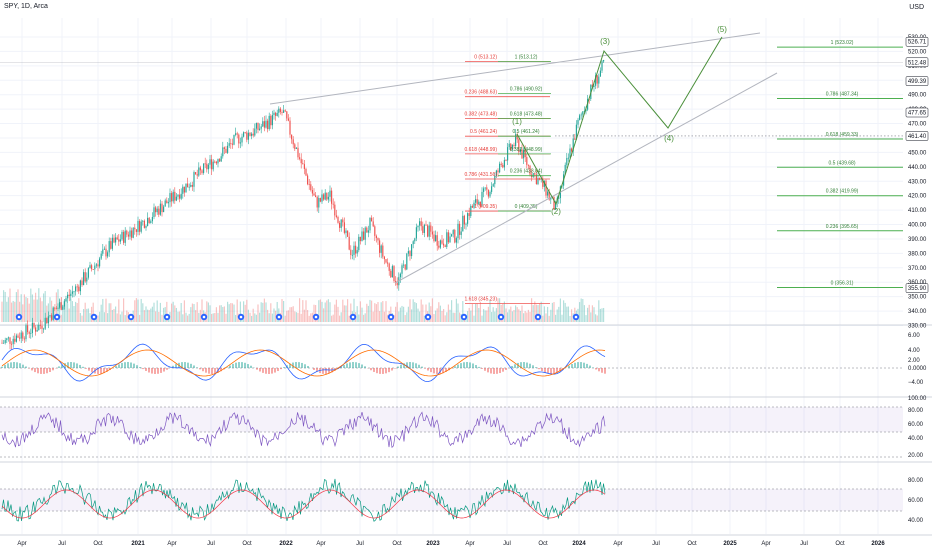 Image resolution: width=932 pixels, height=550 pixels. Describe the element at coordinates (656, 544) in the screenshot. I see `time-tick-17: Jul` at that location.